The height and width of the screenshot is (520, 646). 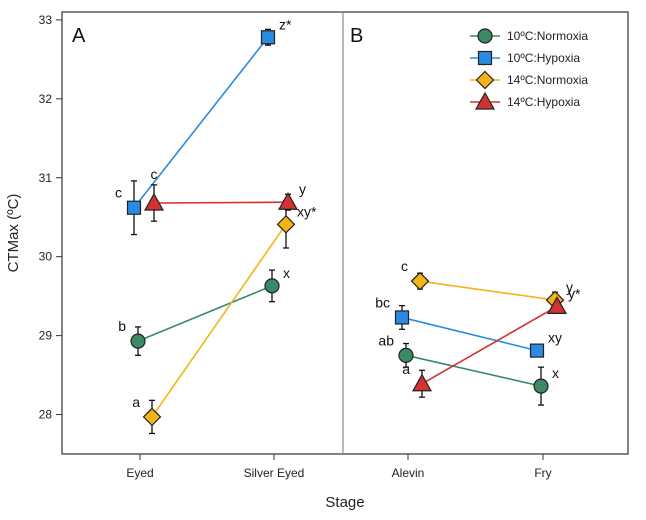 I want to click on significance-label: z*, so click(x=285, y=24).